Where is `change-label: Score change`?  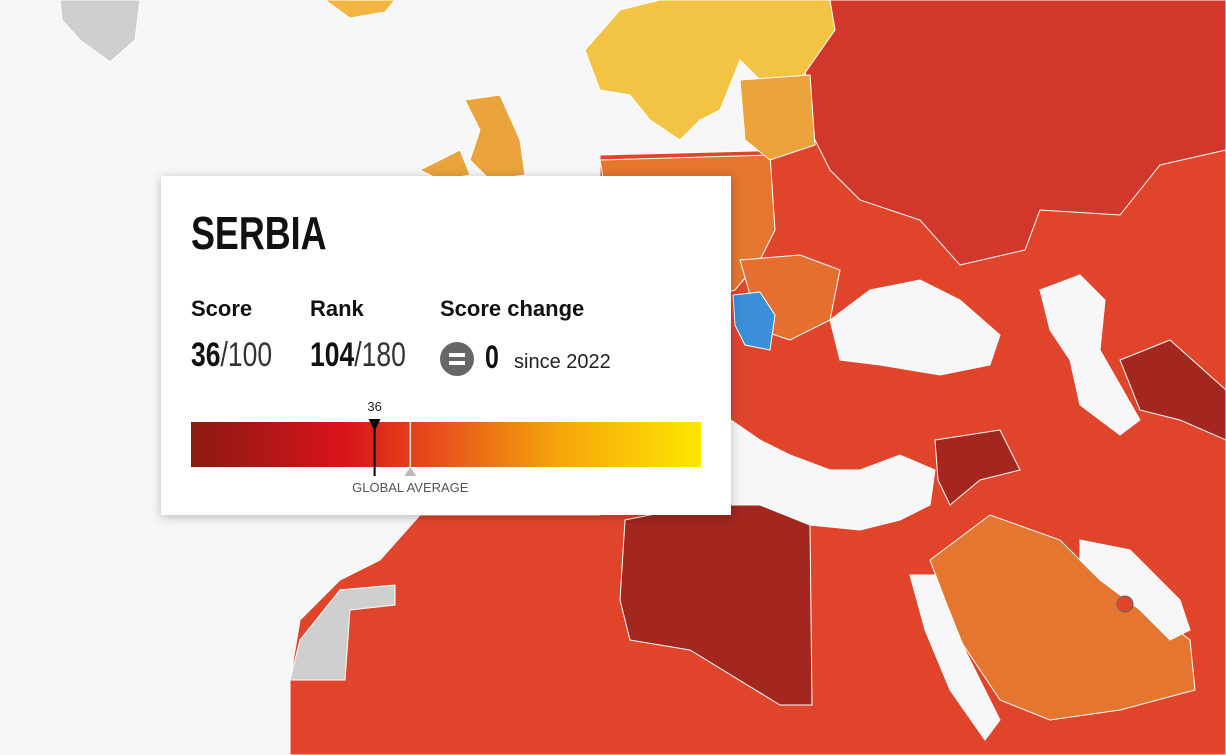 change-label: Score change is located at coordinates (512, 308).